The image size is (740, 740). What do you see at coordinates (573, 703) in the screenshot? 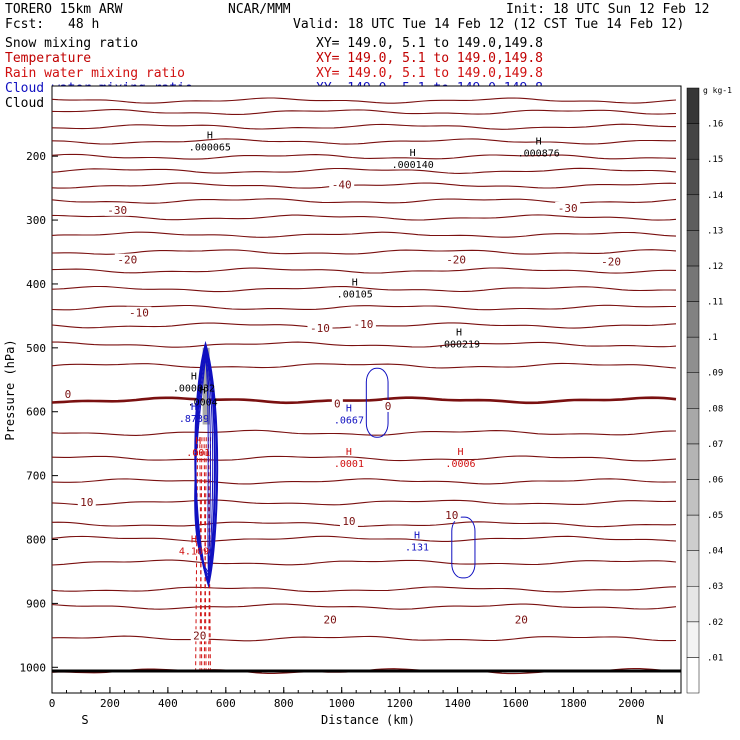
I see `x-tick-label: 1800` at bounding box center [573, 703].